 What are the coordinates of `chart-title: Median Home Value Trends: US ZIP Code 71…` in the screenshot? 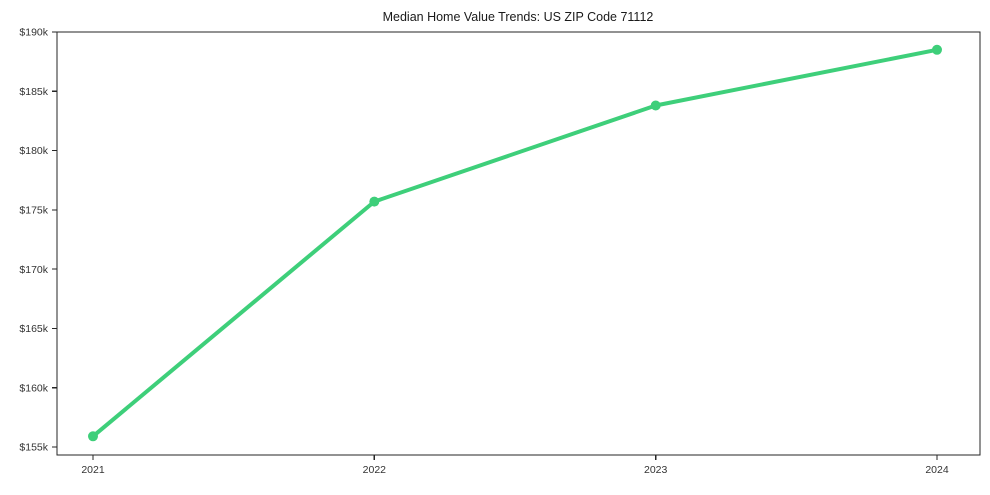 It's located at (518, 17).